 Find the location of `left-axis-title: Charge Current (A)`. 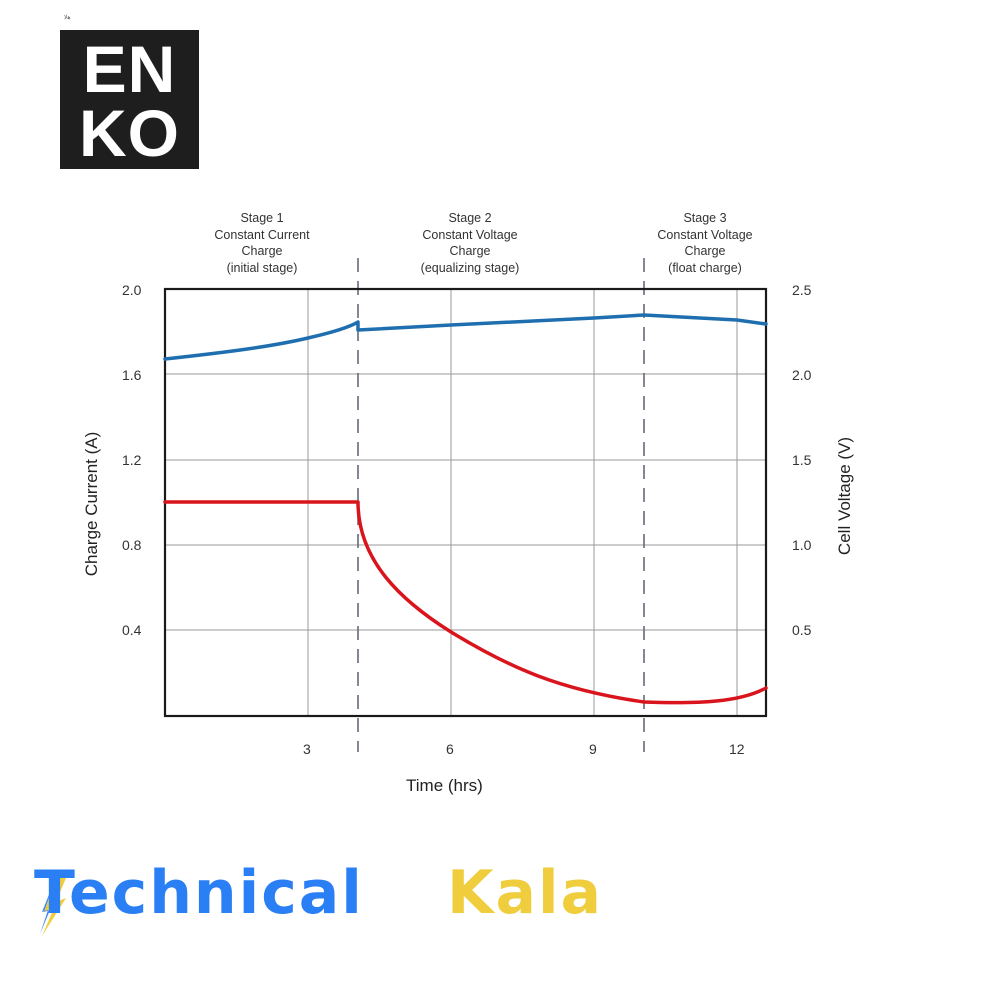

left-axis-title: Charge Current (A) is located at coordinates (91, 504).